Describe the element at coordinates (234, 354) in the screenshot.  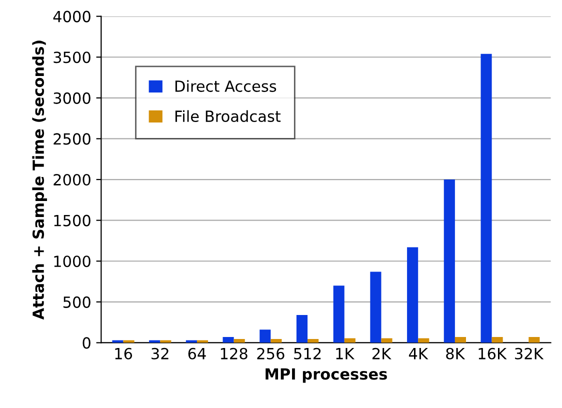
I see `x-tick-label: 128` at that location.